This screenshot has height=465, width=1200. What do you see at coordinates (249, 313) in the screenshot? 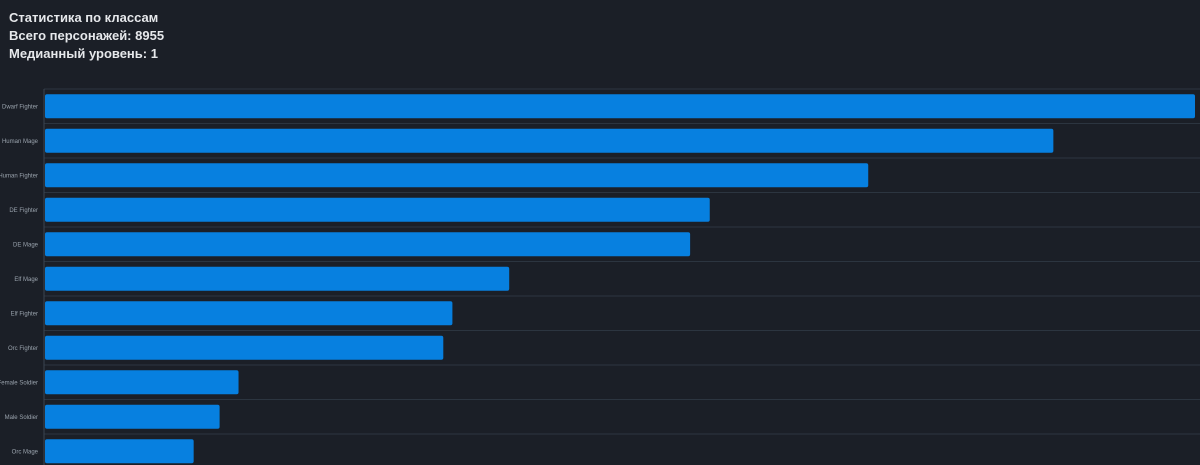
I see `bar-elf-fighter` at bounding box center [249, 313].